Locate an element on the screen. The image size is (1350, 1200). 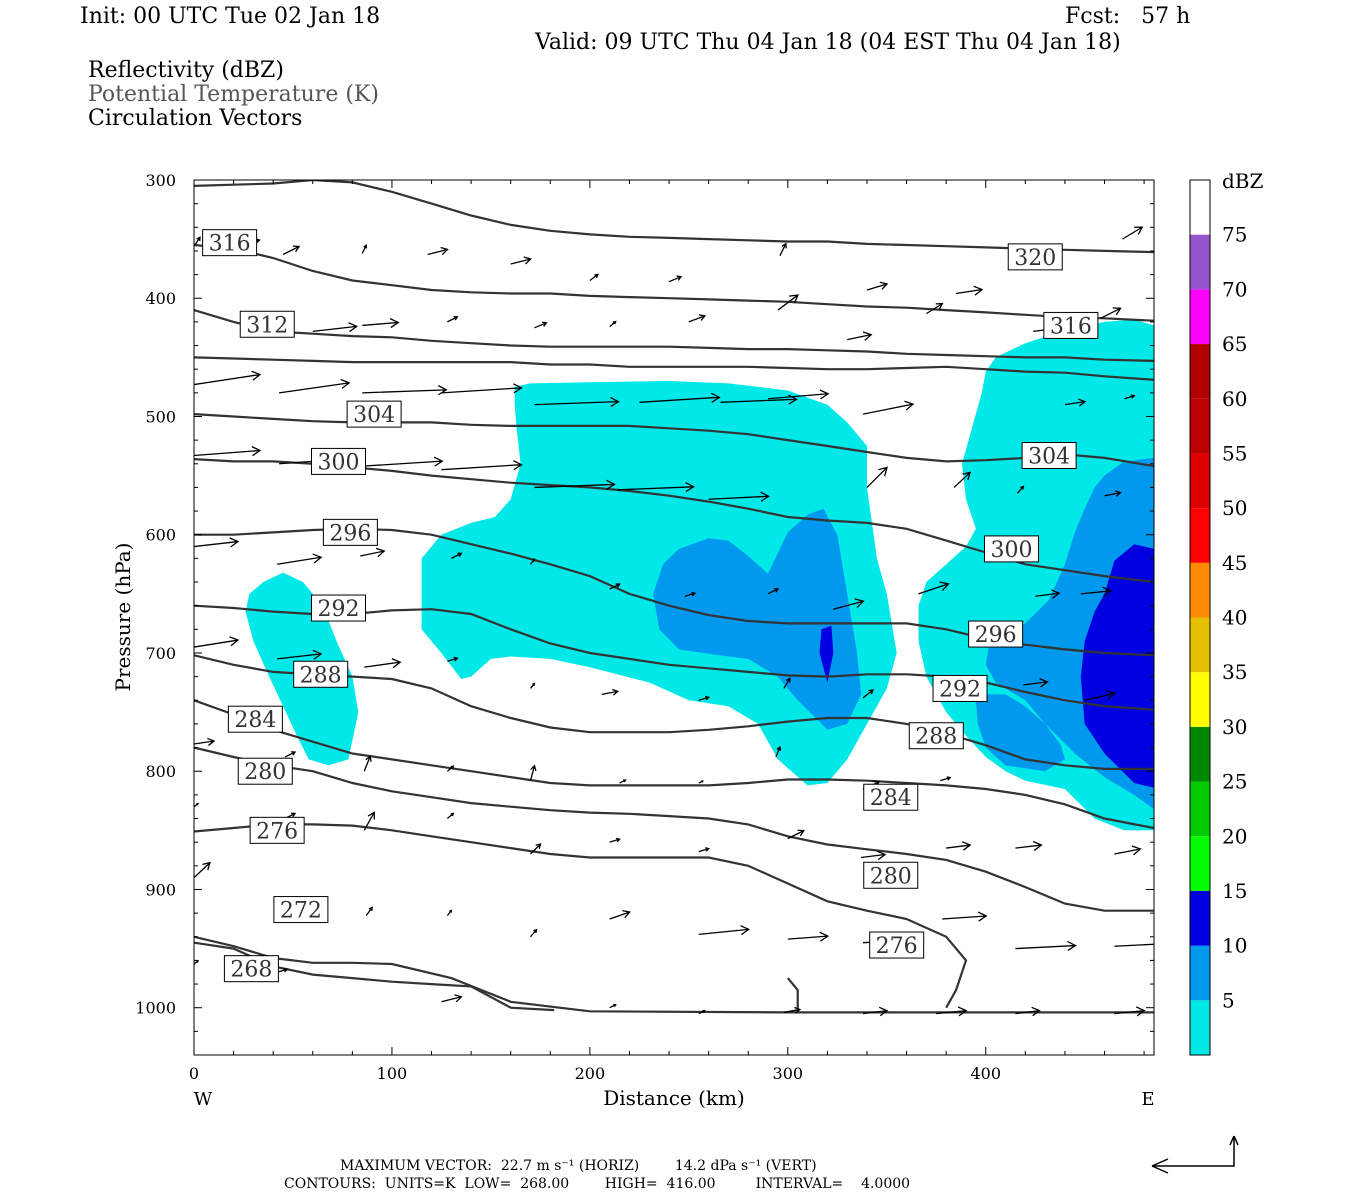
theta-label-312: 312 is located at coordinates (267, 324).